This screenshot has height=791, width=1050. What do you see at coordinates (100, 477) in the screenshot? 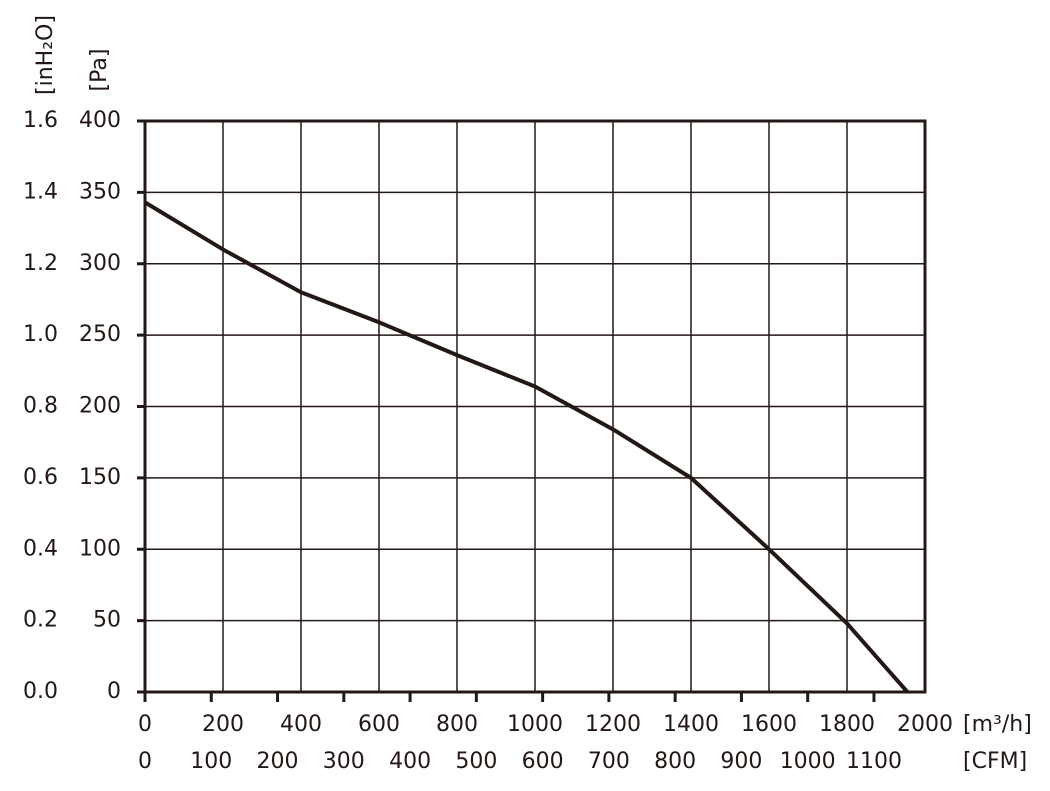
I see `y-tick-label: 150` at bounding box center [100, 477].